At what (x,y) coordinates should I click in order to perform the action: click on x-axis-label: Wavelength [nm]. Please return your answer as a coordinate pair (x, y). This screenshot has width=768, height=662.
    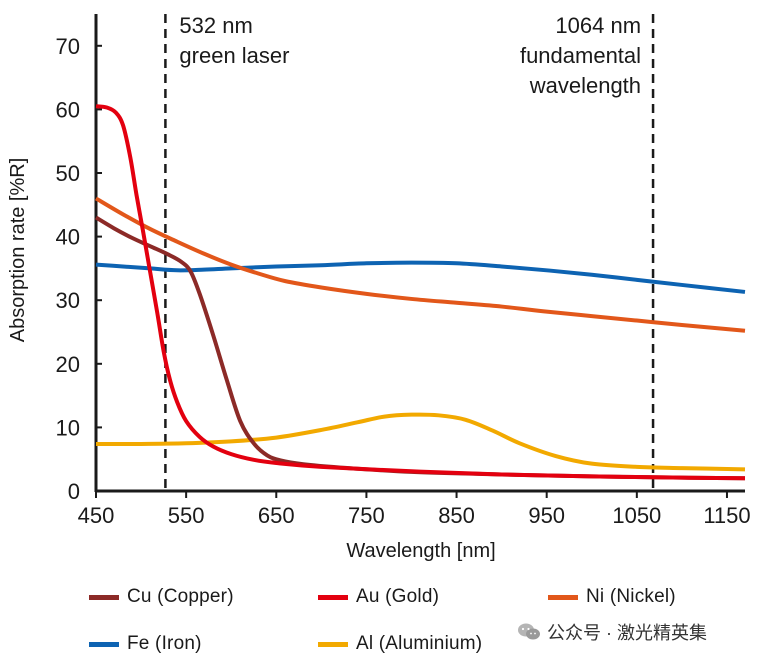
    Looking at the image, I should click on (420, 551).